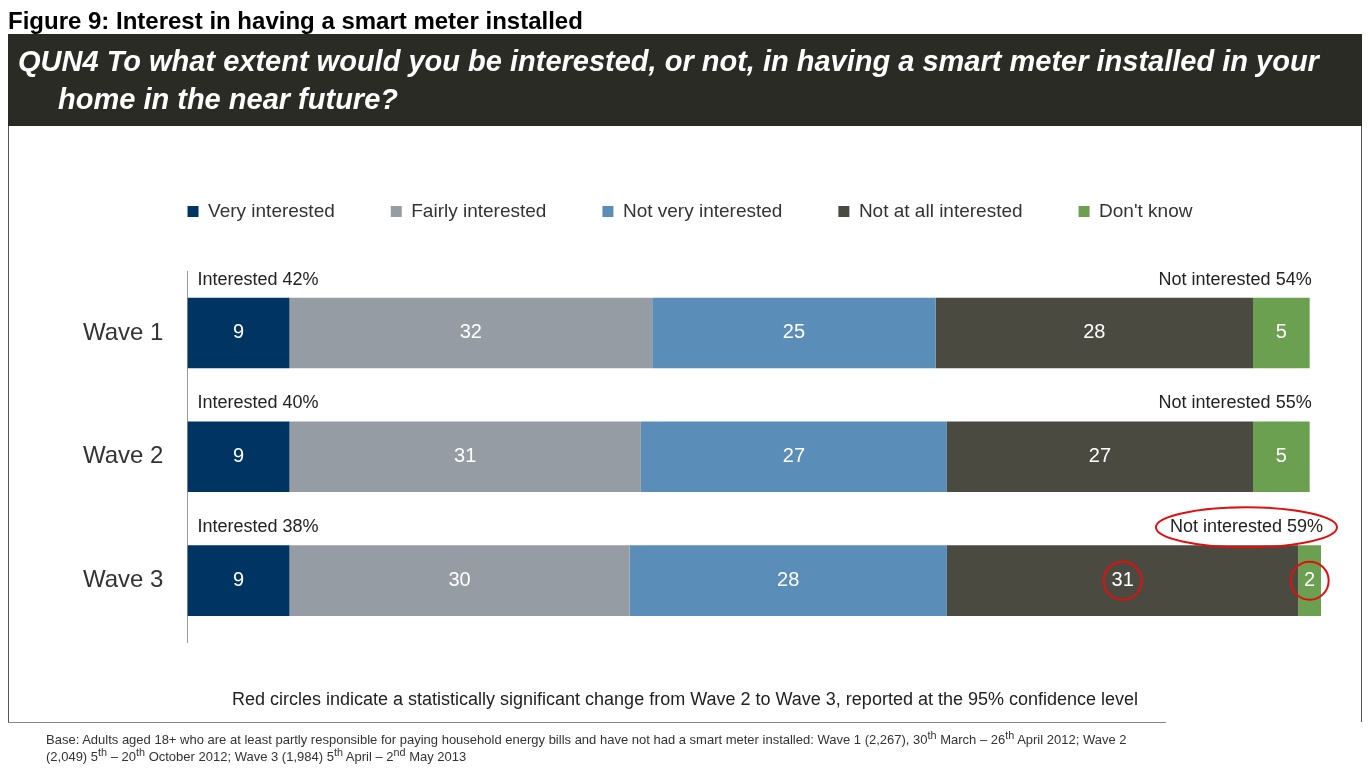 The width and height of the screenshot is (1370, 775). I want to click on text: Base: Adults aged 18+ who are at least partly responsible for paying household energy bills and have not had a smart meter installed: Wave 1 (2,267), 30$^{th}$ March – 26$^{th}$ April 2012; Wave 2 (2,049) 5$^{th}$ – 20$^{th}$ October 2012; Wave 3 (1,984) 5$^{th}$ April – 2$^{nd}$ May 2013, so click(586, 747).